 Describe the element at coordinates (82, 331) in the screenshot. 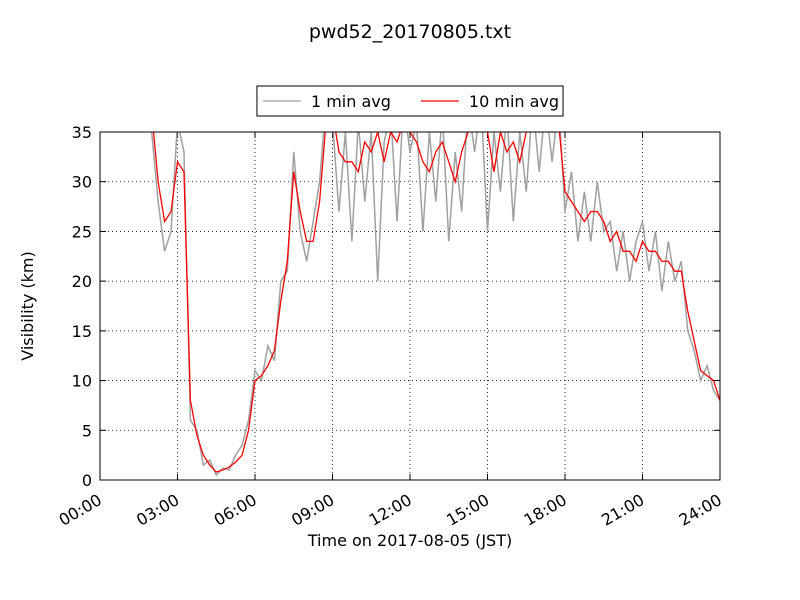

I see `y-tick-label: 15` at that location.